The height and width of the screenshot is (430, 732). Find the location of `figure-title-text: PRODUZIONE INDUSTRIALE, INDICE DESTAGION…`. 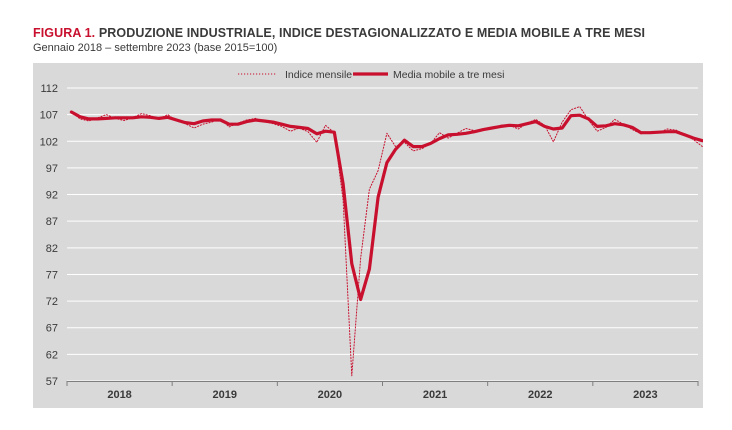

figure-title-text: PRODUZIONE INDUSTRIALE, INDICE DESTAGION… is located at coordinates (372, 33).